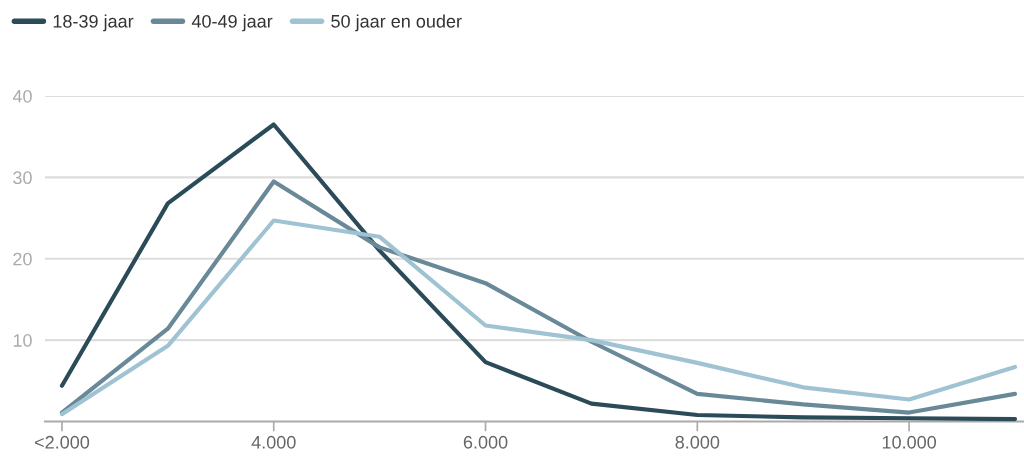 This screenshot has height=464, width=1024. Describe the element at coordinates (22, 178) in the screenshot. I see `y-tick-label: 30` at that location.